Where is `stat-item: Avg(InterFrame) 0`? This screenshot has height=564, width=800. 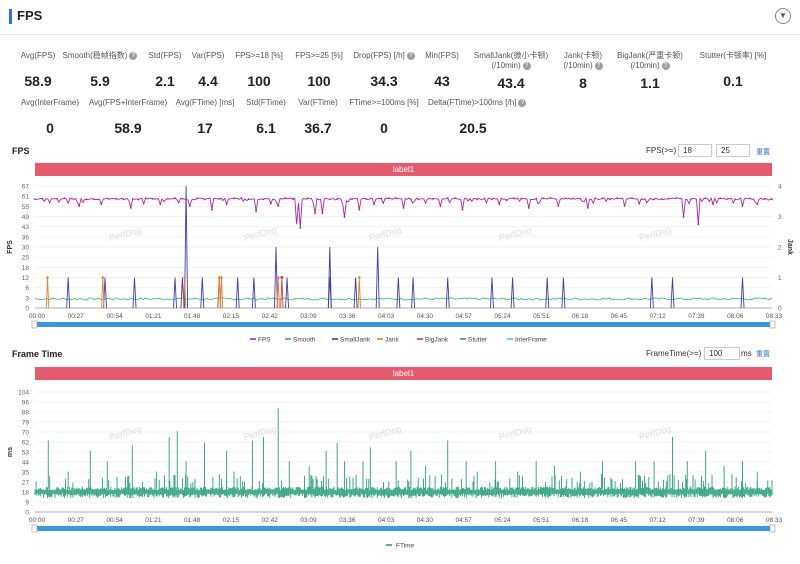 stat-item: Avg(InterFrame) 0 is located at coordinates (50, 117).